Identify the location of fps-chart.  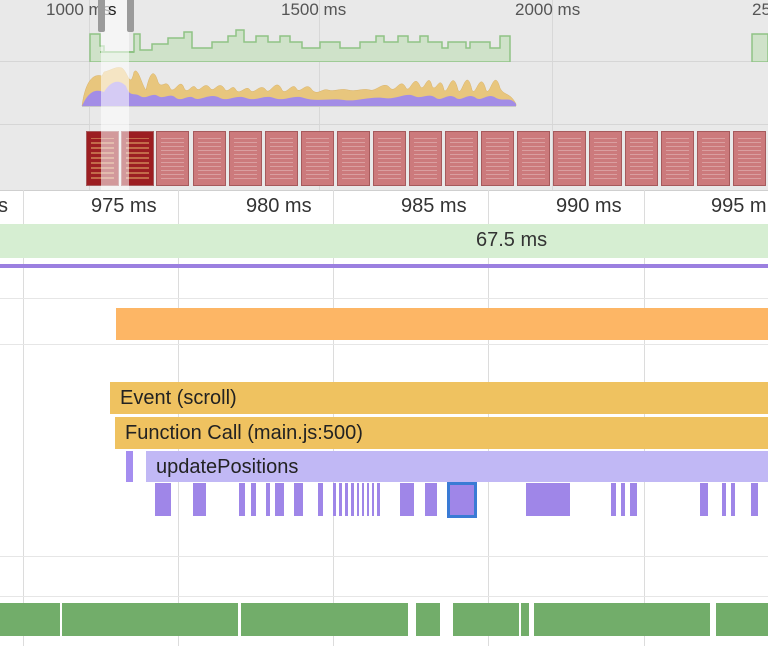
(428, 45).